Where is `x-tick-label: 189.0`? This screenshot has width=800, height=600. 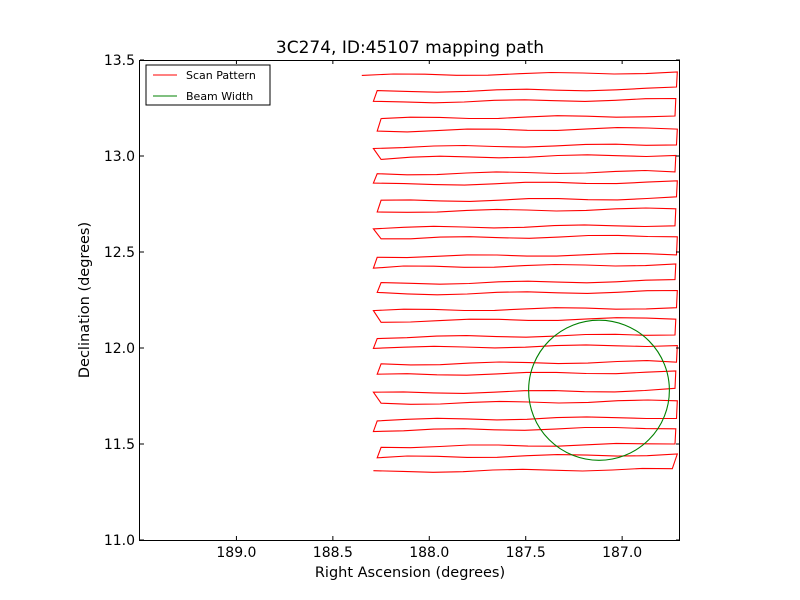
x-tick-label: 189.0 is located at coordinates (236, 553).